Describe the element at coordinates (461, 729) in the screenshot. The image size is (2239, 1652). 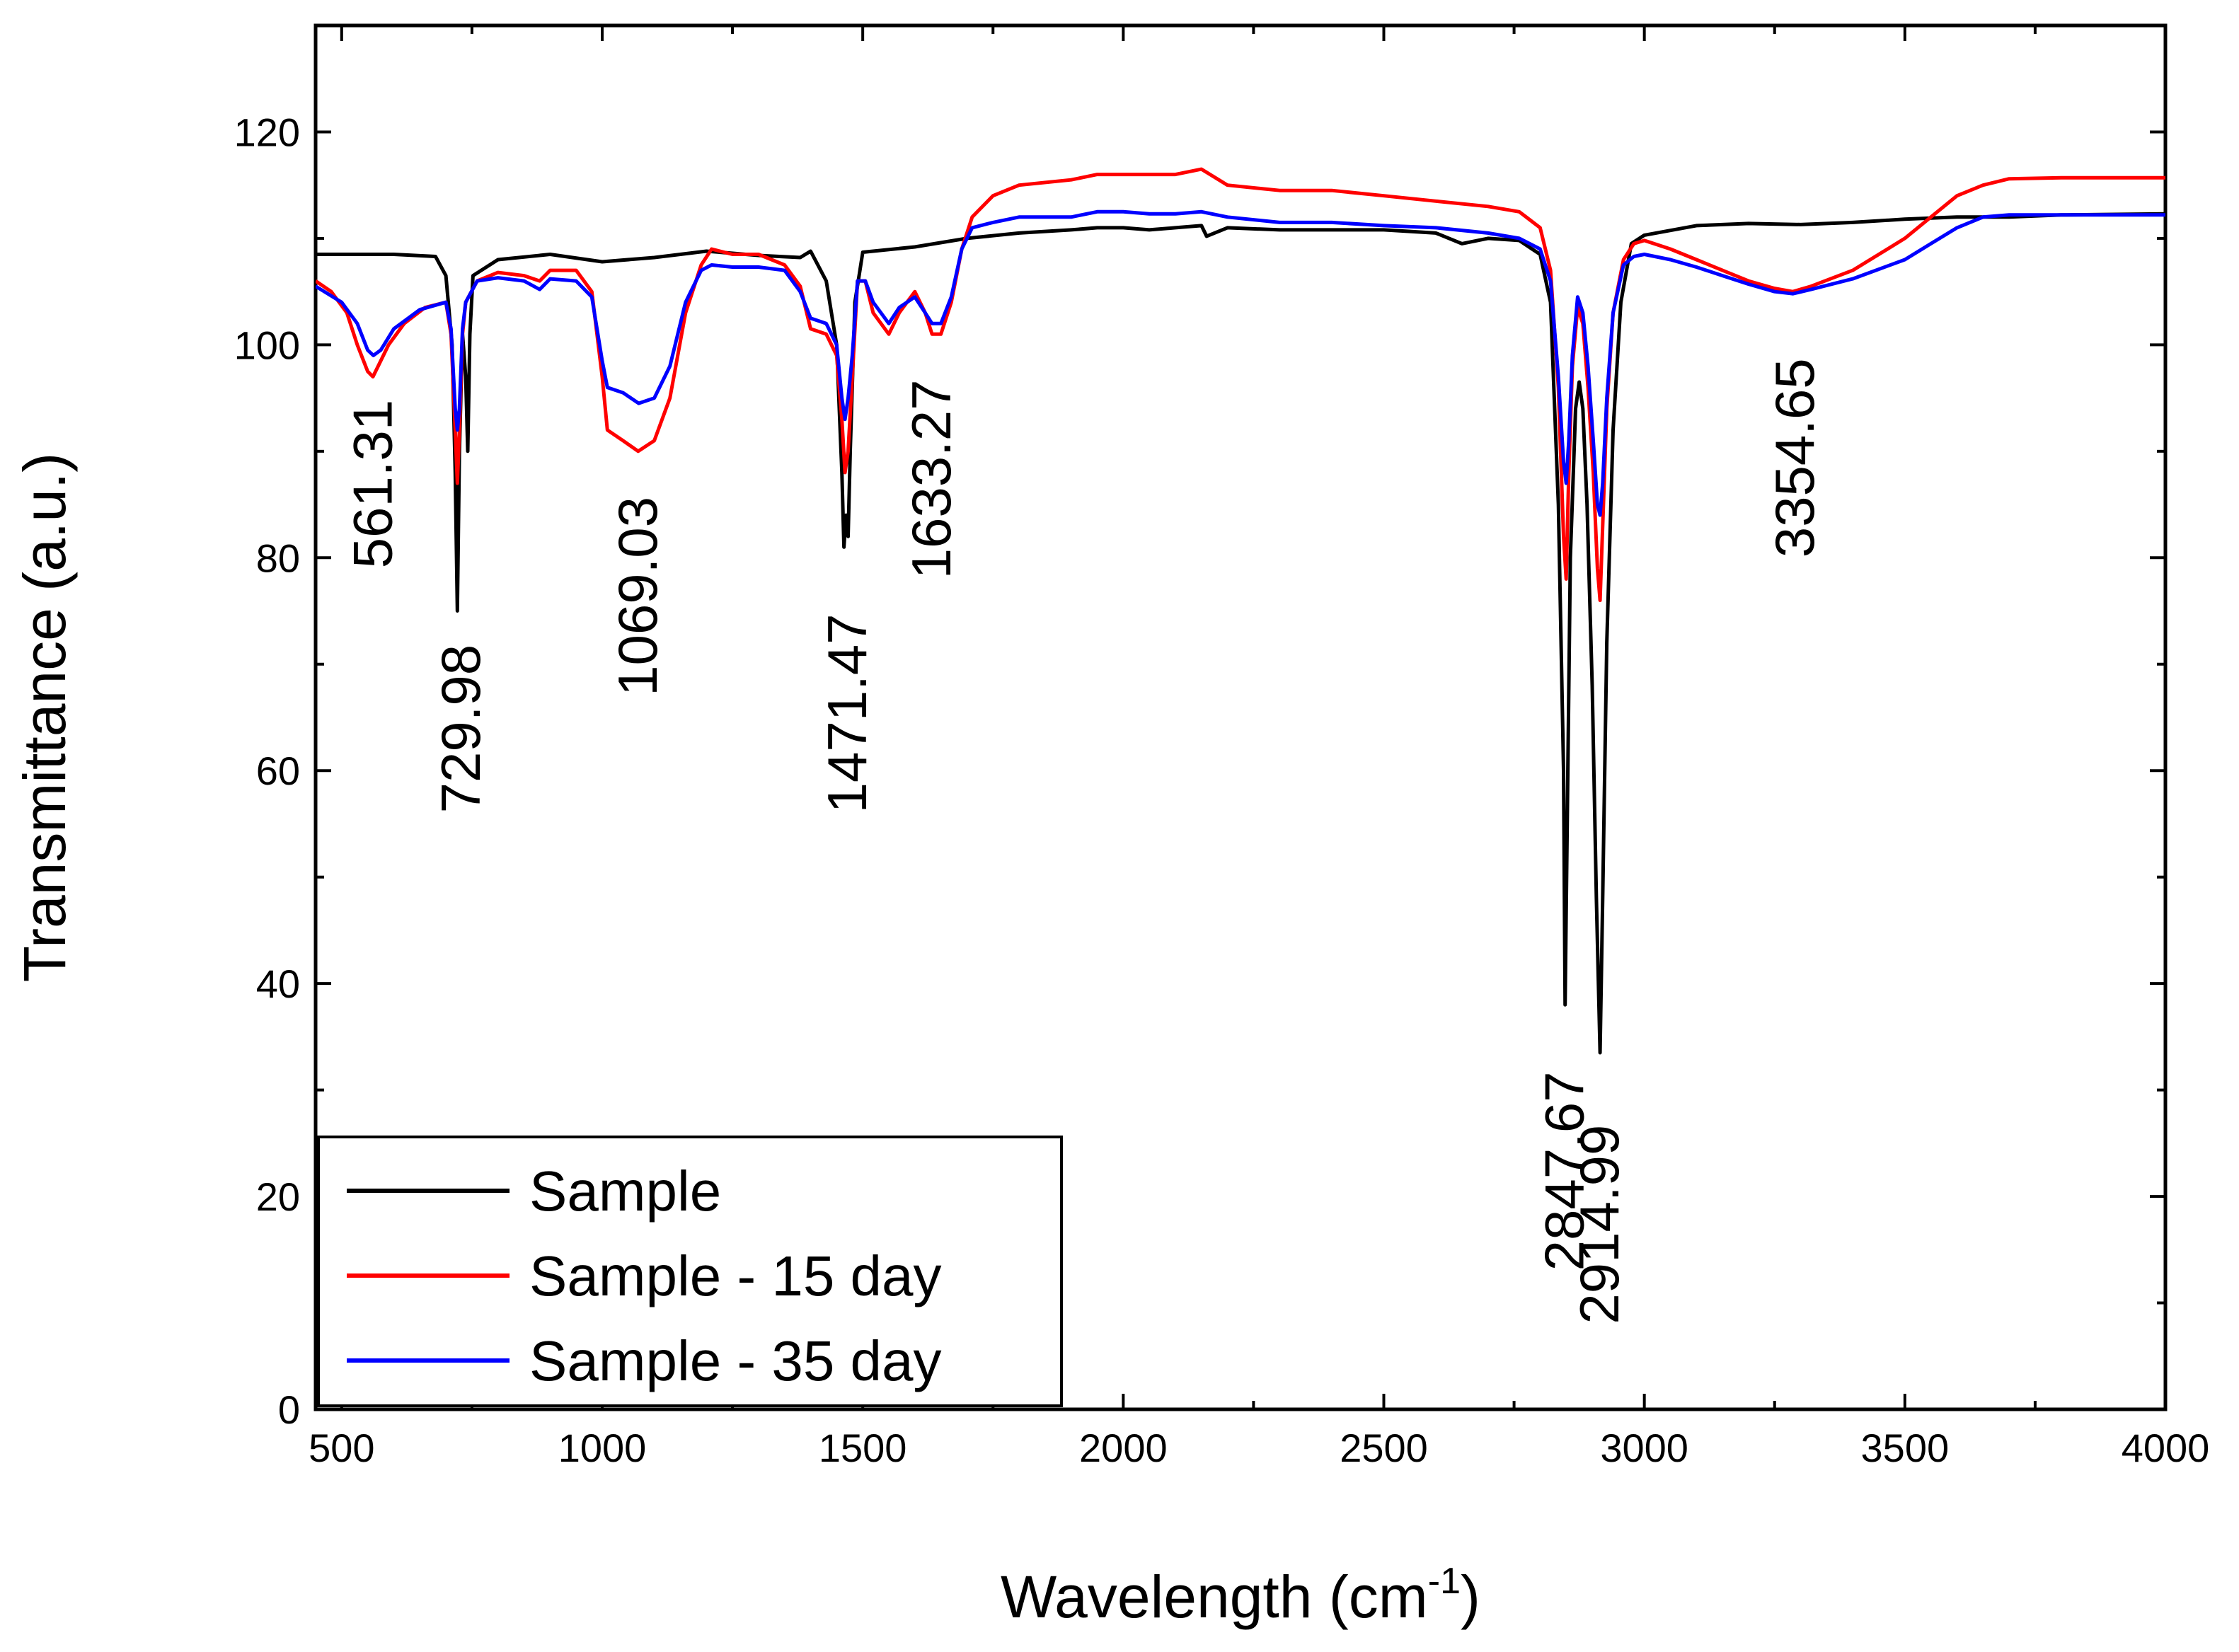
I see `peak-label: 729.98` at that location.